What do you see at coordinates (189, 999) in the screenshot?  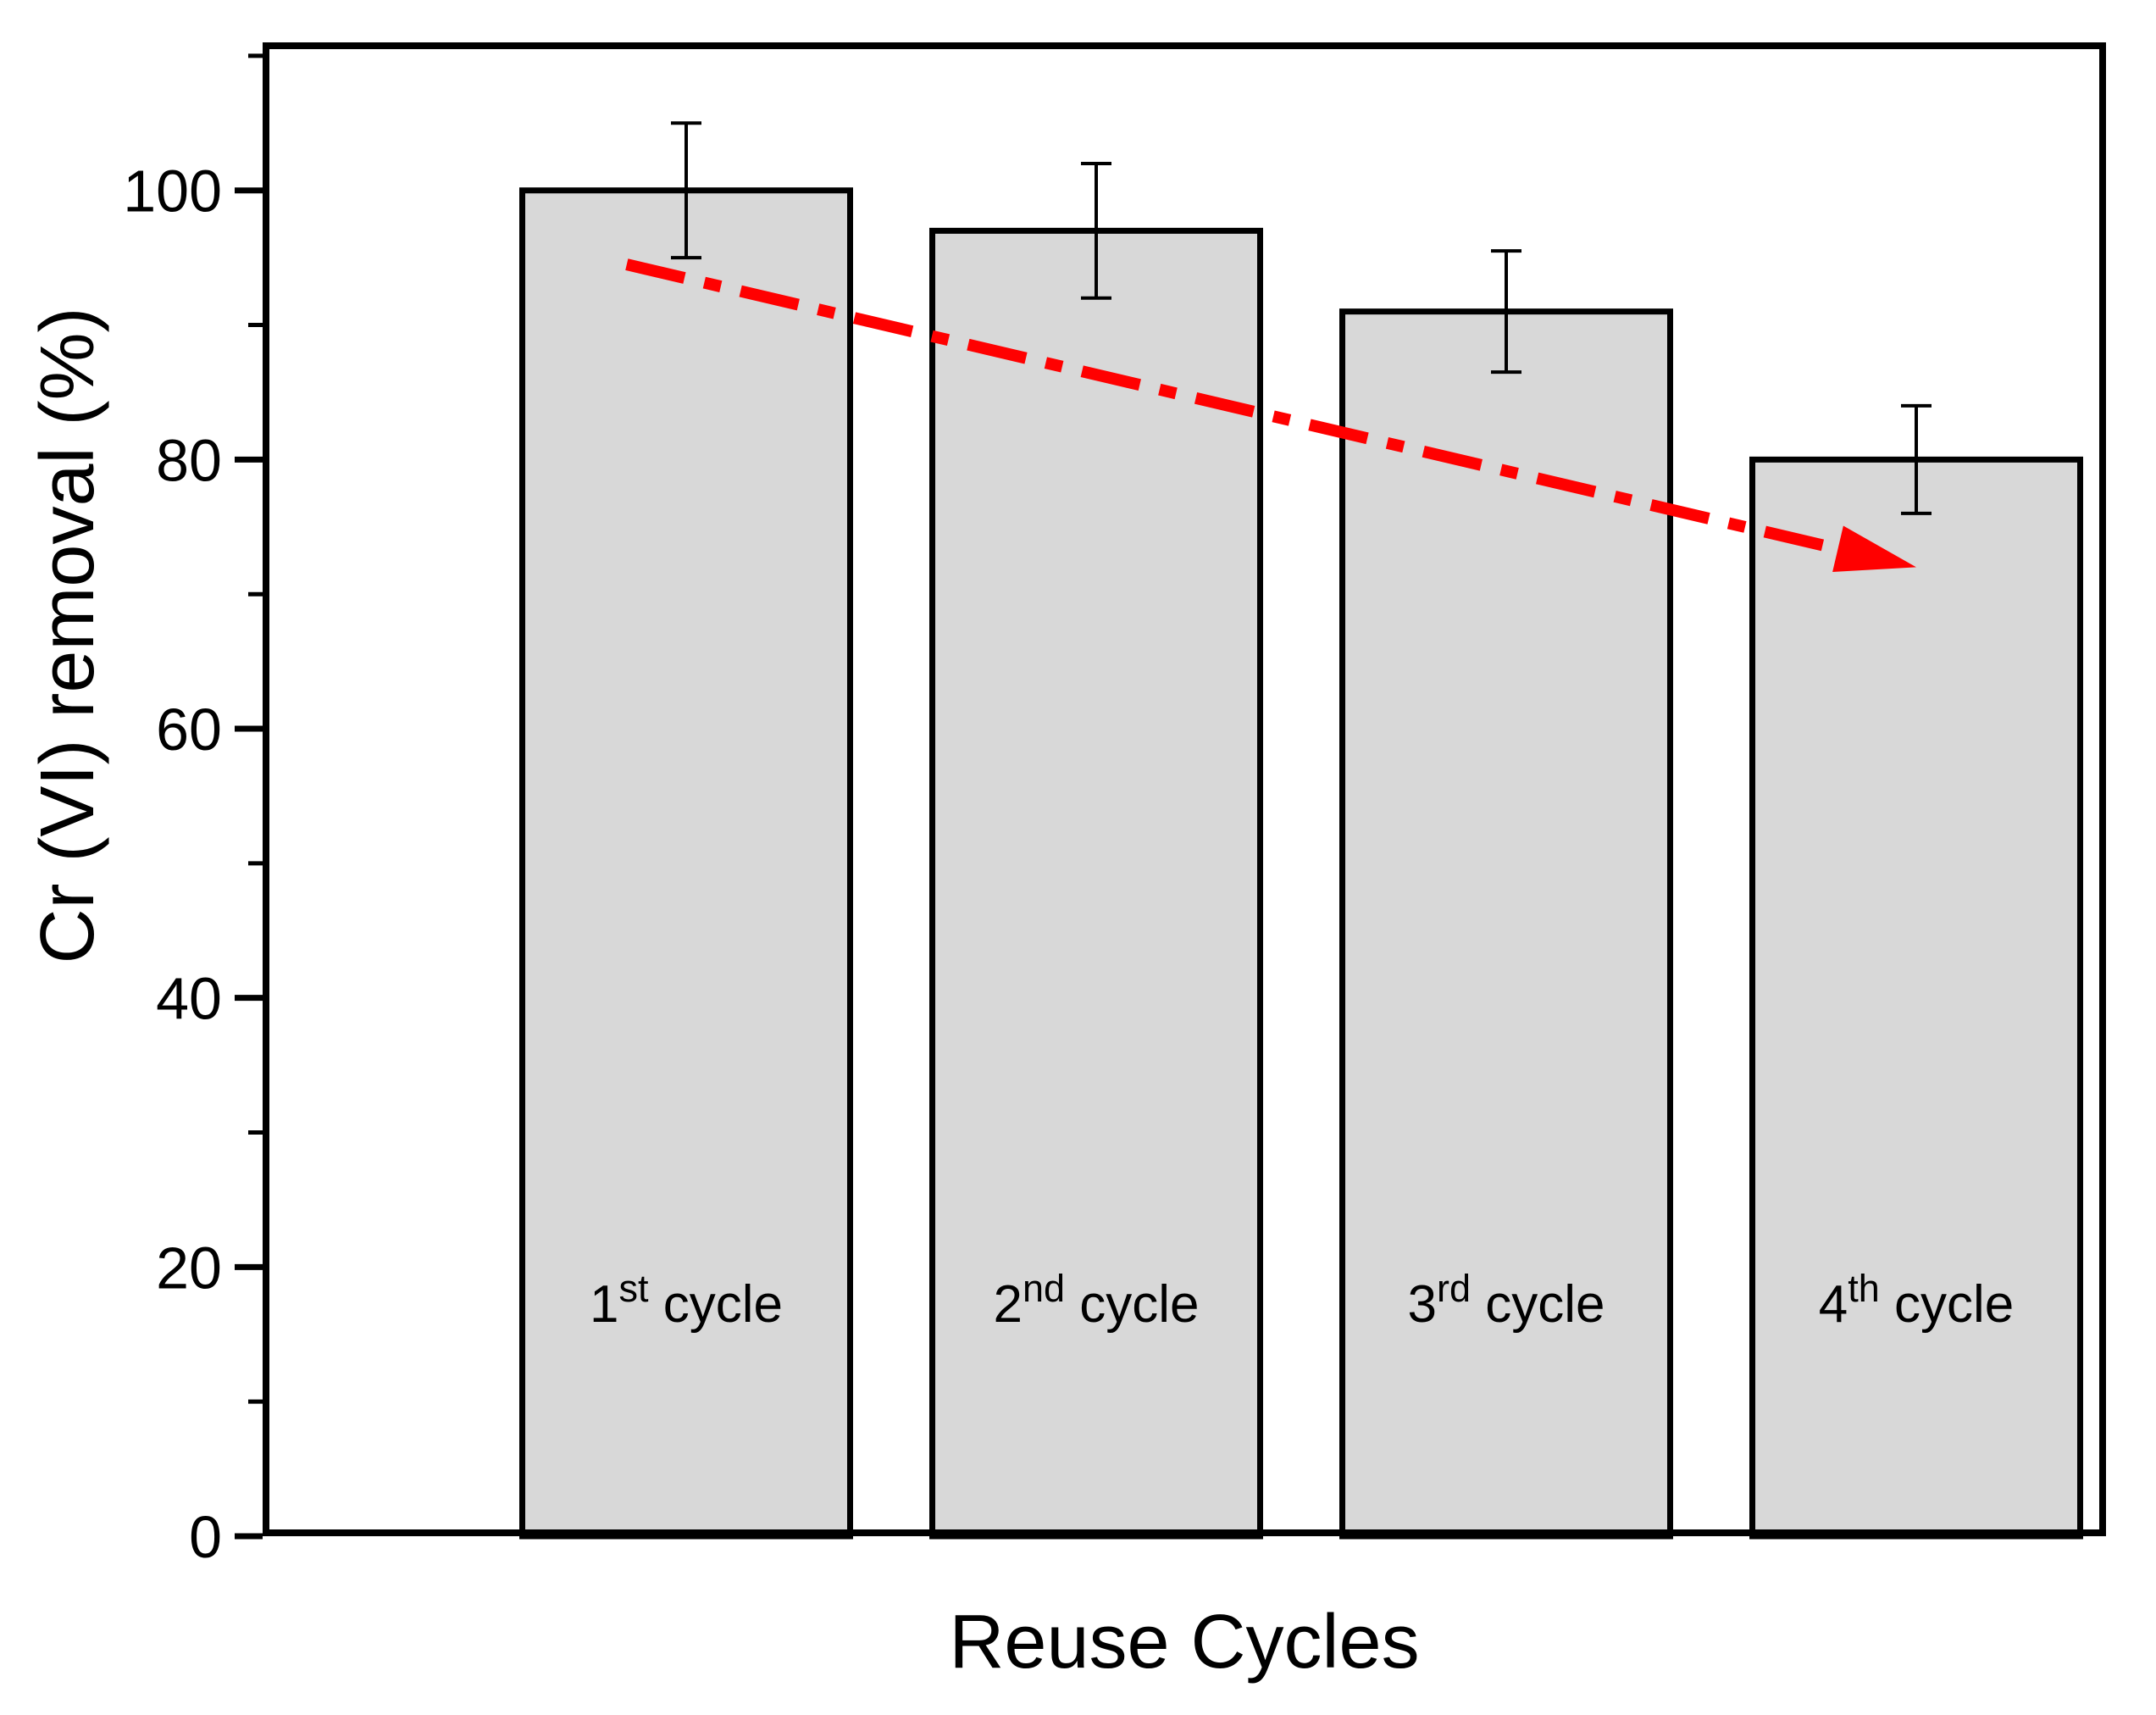 I see `y-tick-label: 40` at bounding box center [189, 999].